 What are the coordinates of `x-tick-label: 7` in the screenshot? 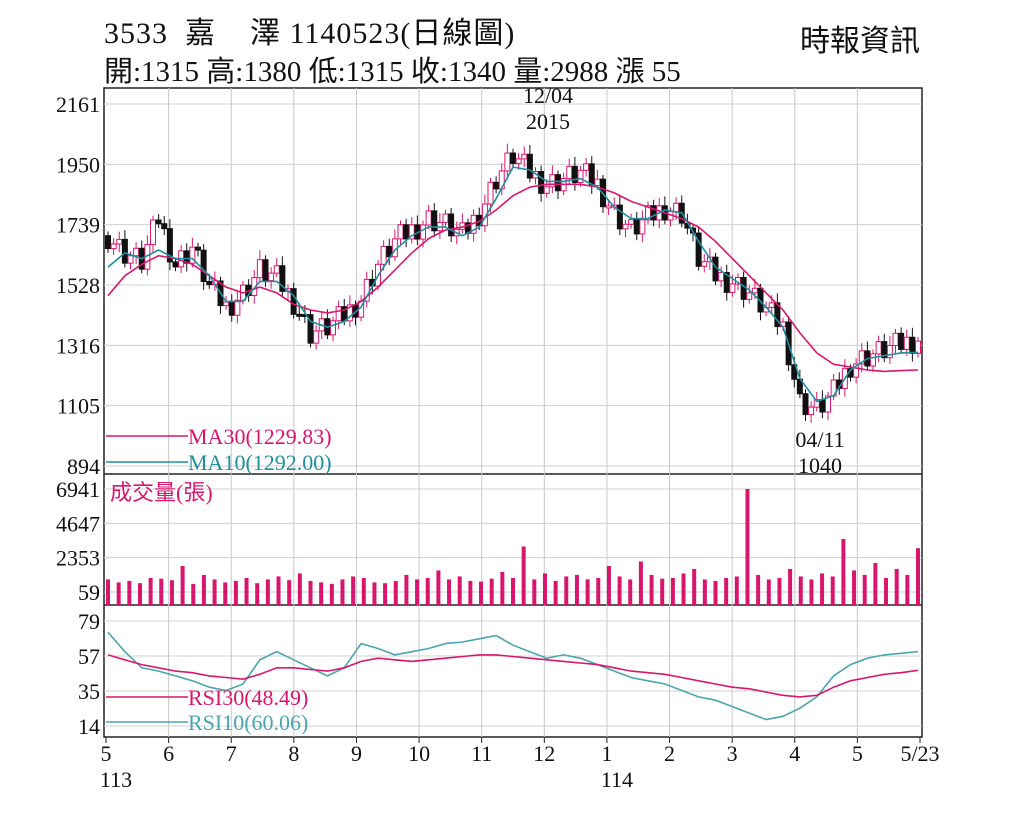 It's located at (231, 753).